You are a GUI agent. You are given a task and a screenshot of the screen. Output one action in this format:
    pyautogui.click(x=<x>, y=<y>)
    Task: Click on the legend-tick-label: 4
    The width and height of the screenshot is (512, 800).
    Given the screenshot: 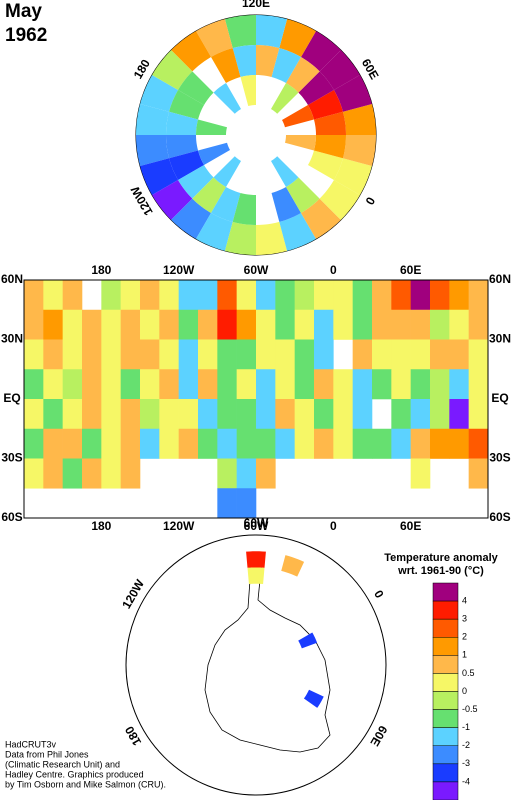 What is the action you would take?
    pyautogui.click(x=464, y=600)
    